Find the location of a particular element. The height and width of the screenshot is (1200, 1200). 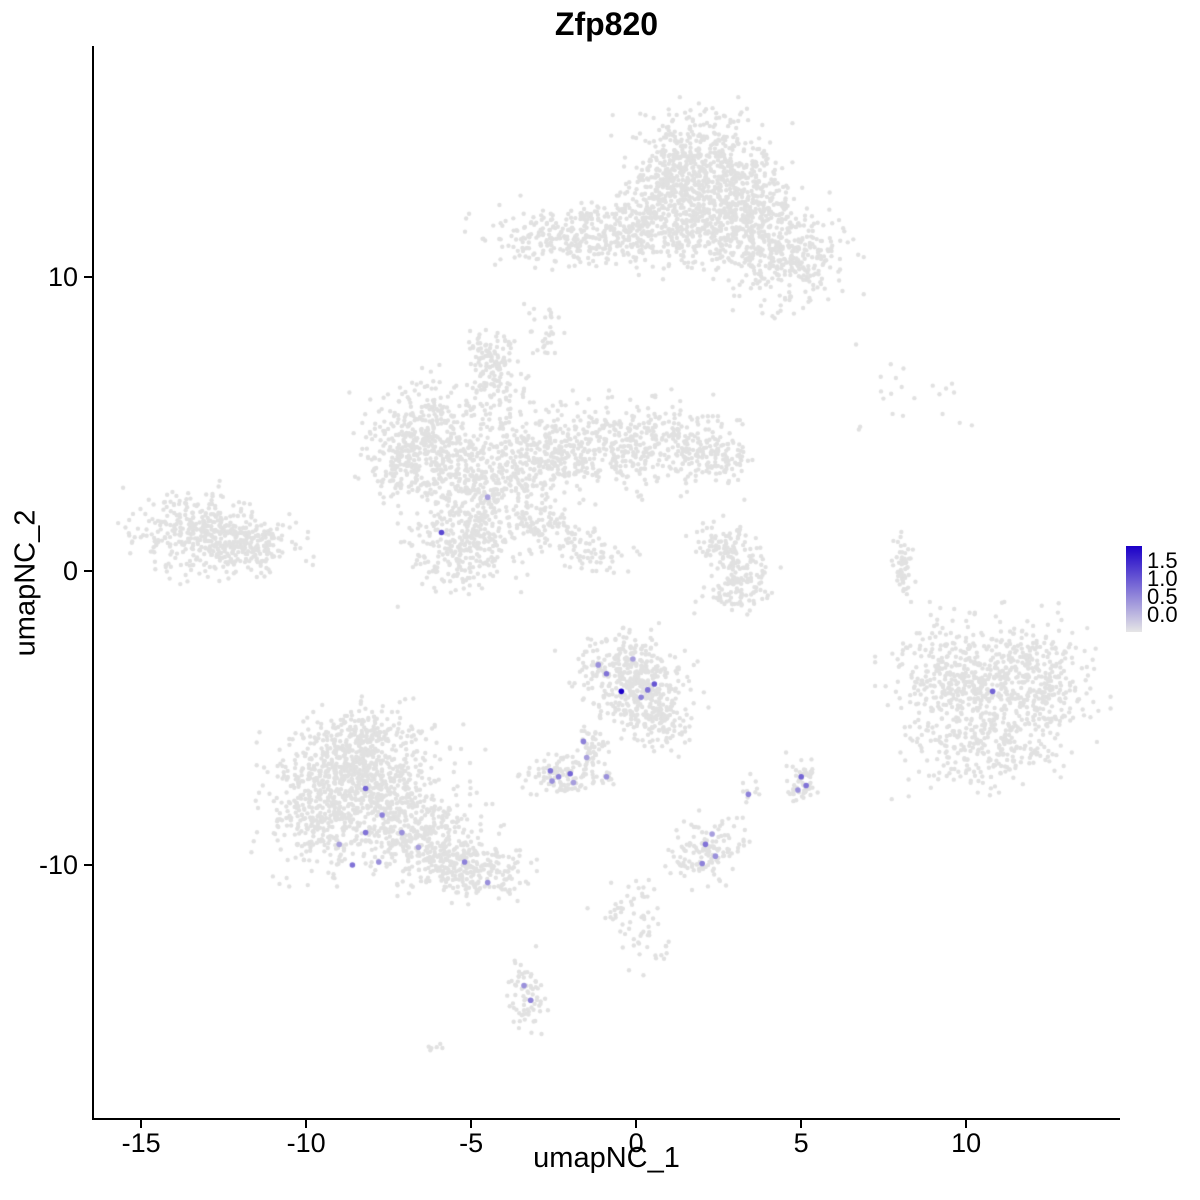

y-axis-line is located at coordinates (93, 583).